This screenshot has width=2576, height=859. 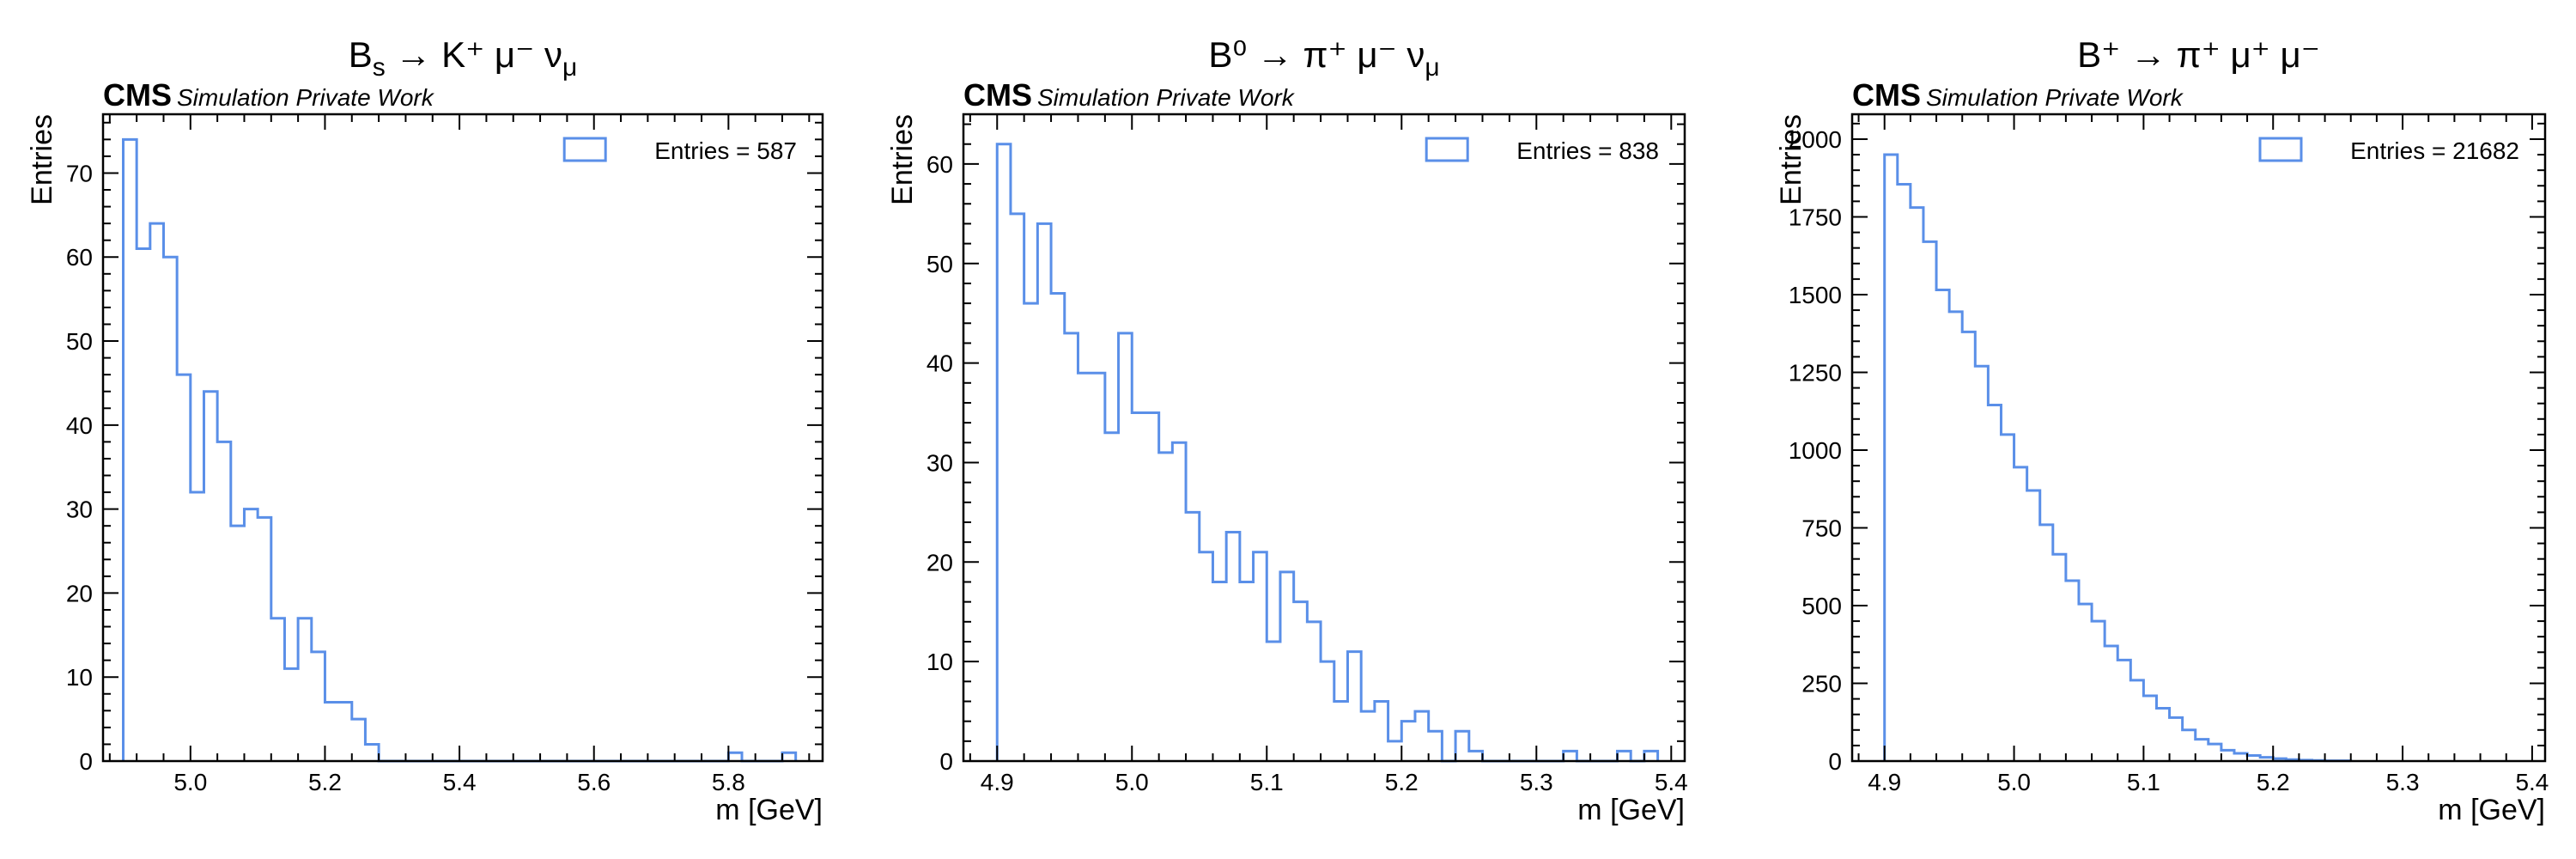 What do you see at coordinates (463, 58) in the screenshot?
I see `chart-title: Bs → K⁺ μ⁻ νμ` at bounding box center [463, 58].